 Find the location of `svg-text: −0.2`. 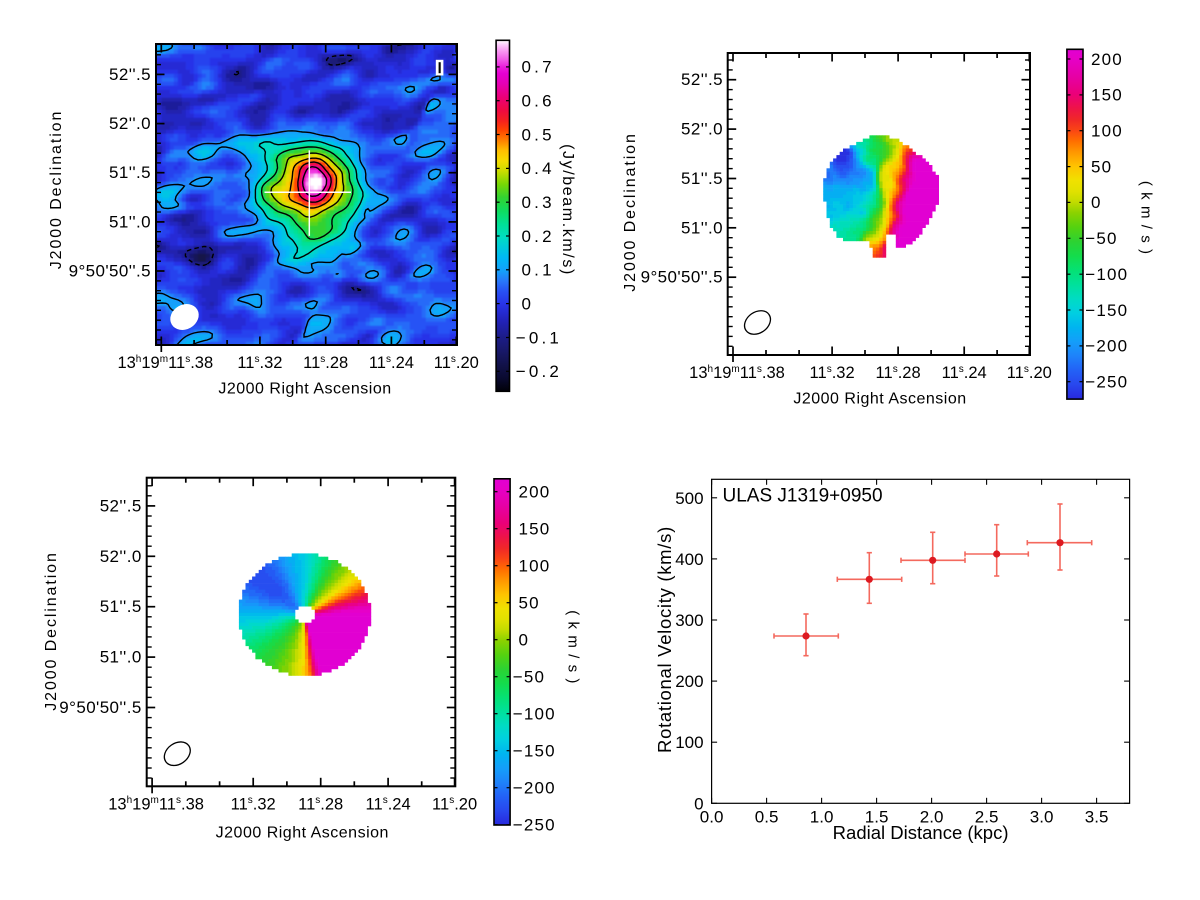

svg-text: −0.2 is located at coordinates (539, 371).